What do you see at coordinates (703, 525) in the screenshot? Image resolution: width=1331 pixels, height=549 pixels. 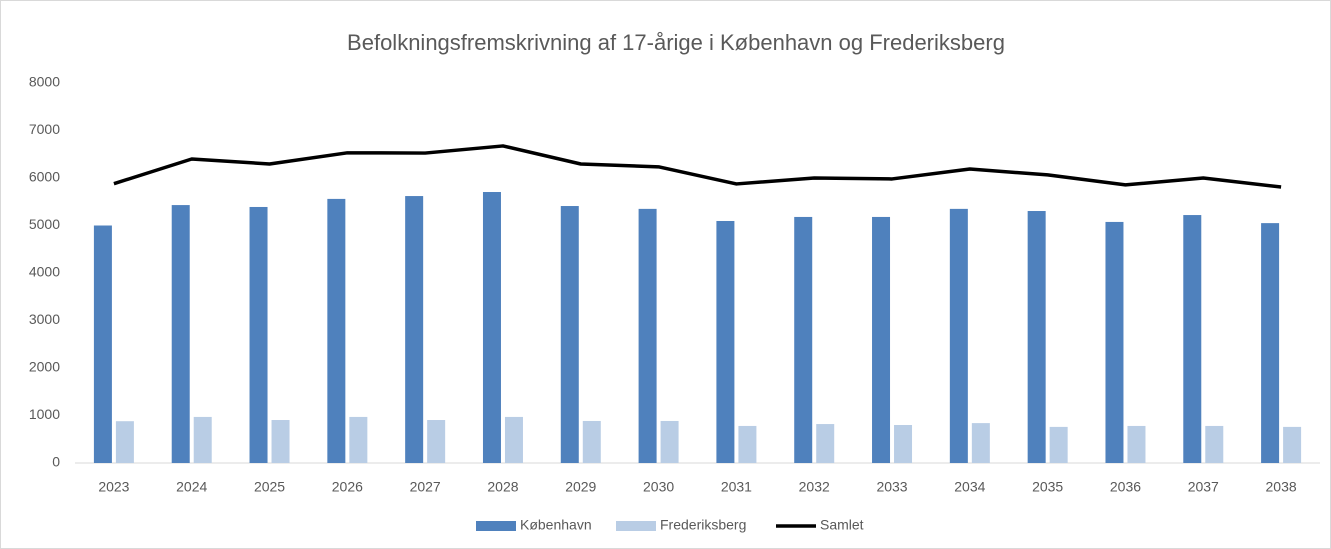 I see `legend-label: Frederiksberg` at bounding box center [703, 525].